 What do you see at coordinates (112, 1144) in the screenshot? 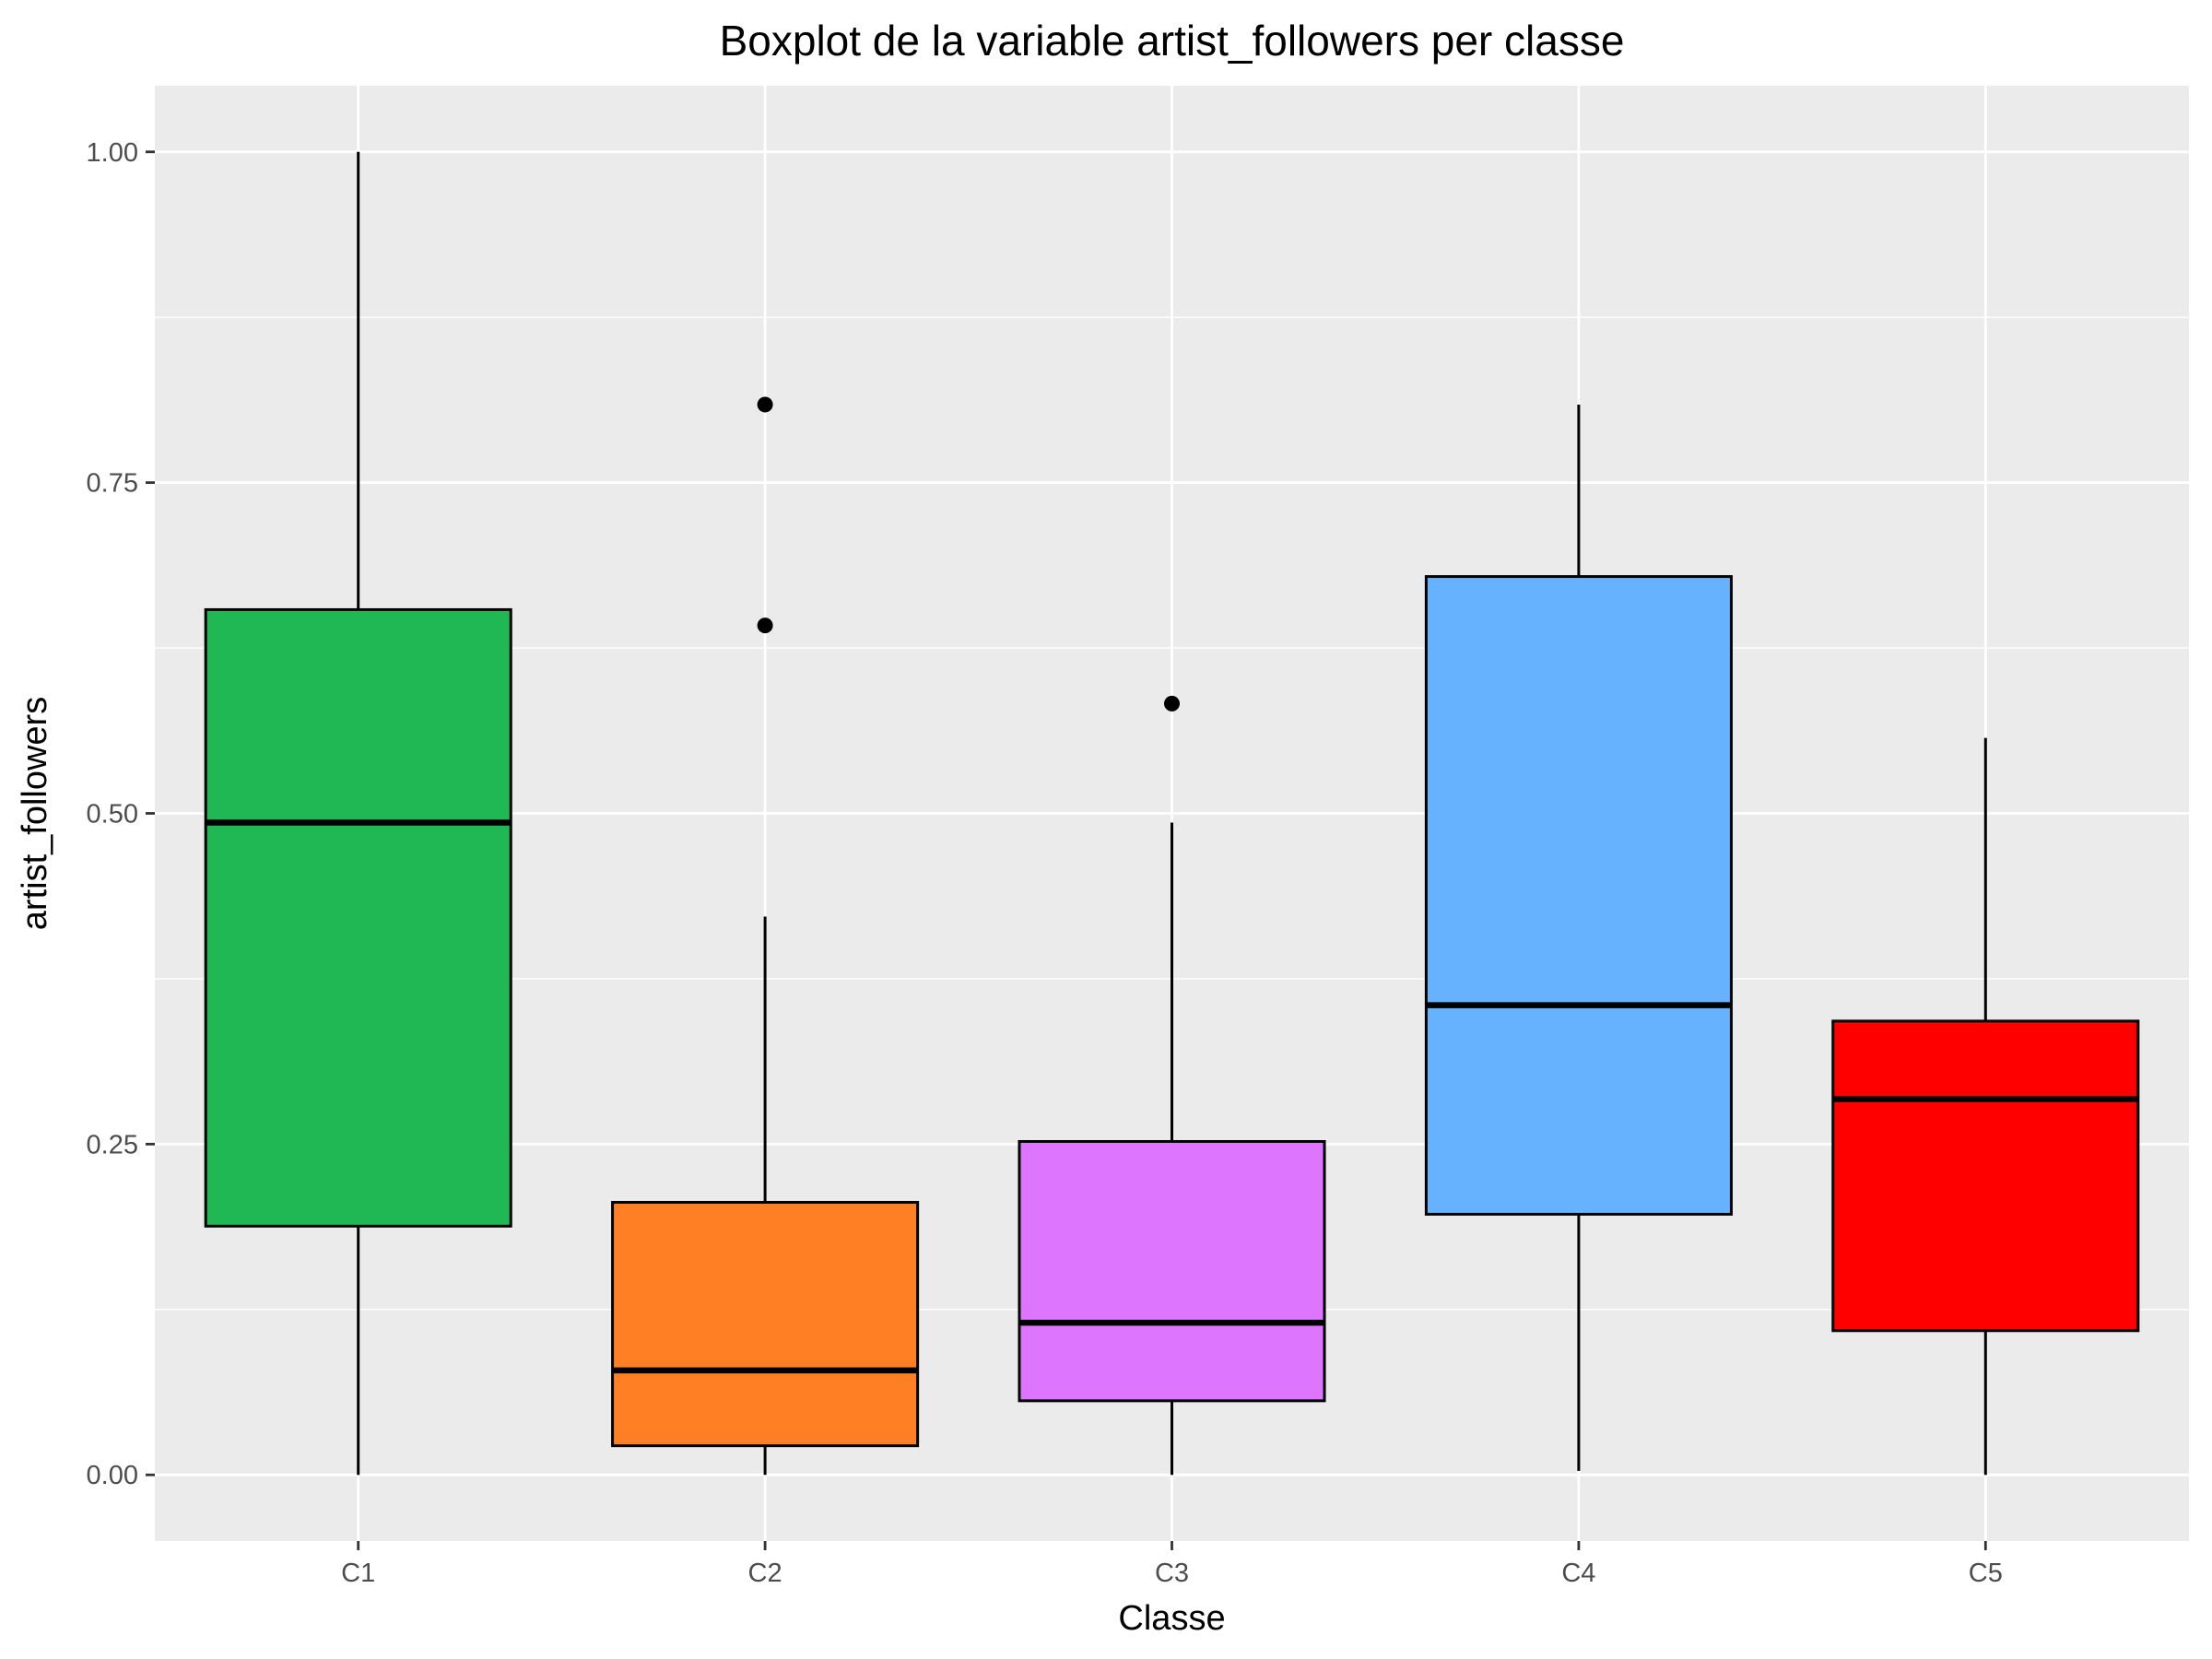
I see `y-tick-label: 0.25` at bounding box center [112, 1144].